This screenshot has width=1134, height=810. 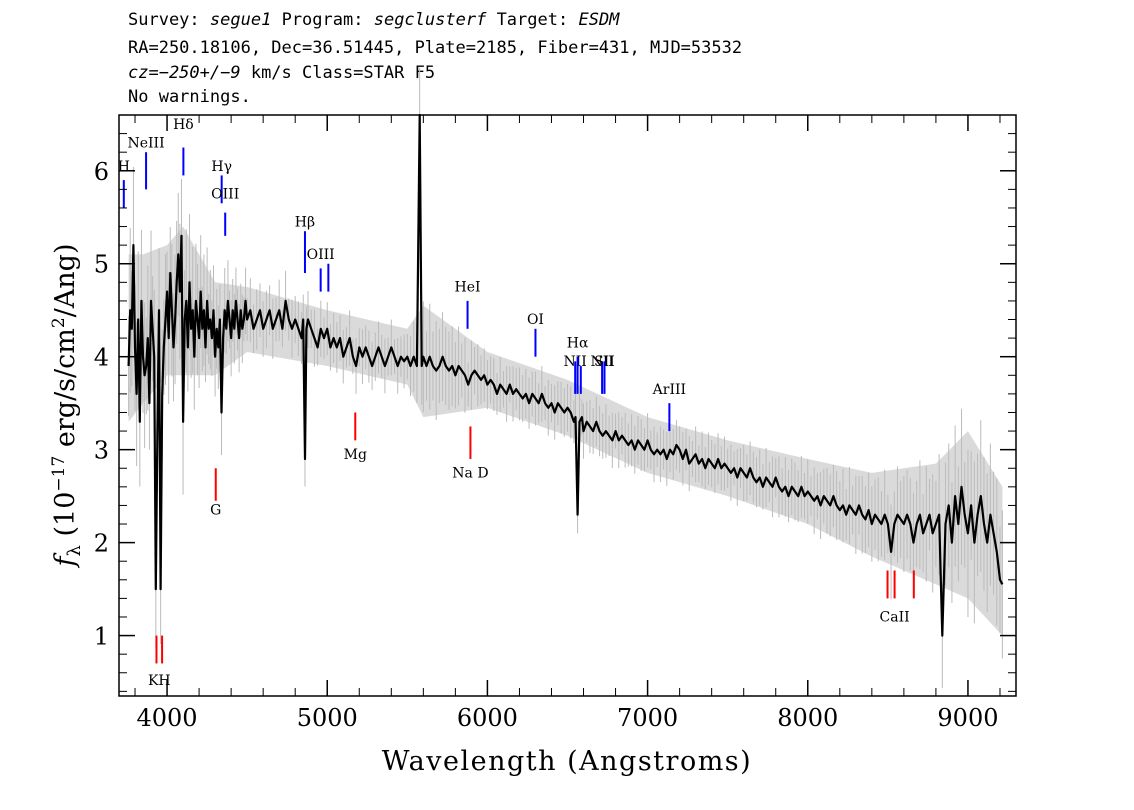 What do you see at coordinates (532, 20) in the screenshot?
I see `target-label: Target:` at bounding box center [532, 20].